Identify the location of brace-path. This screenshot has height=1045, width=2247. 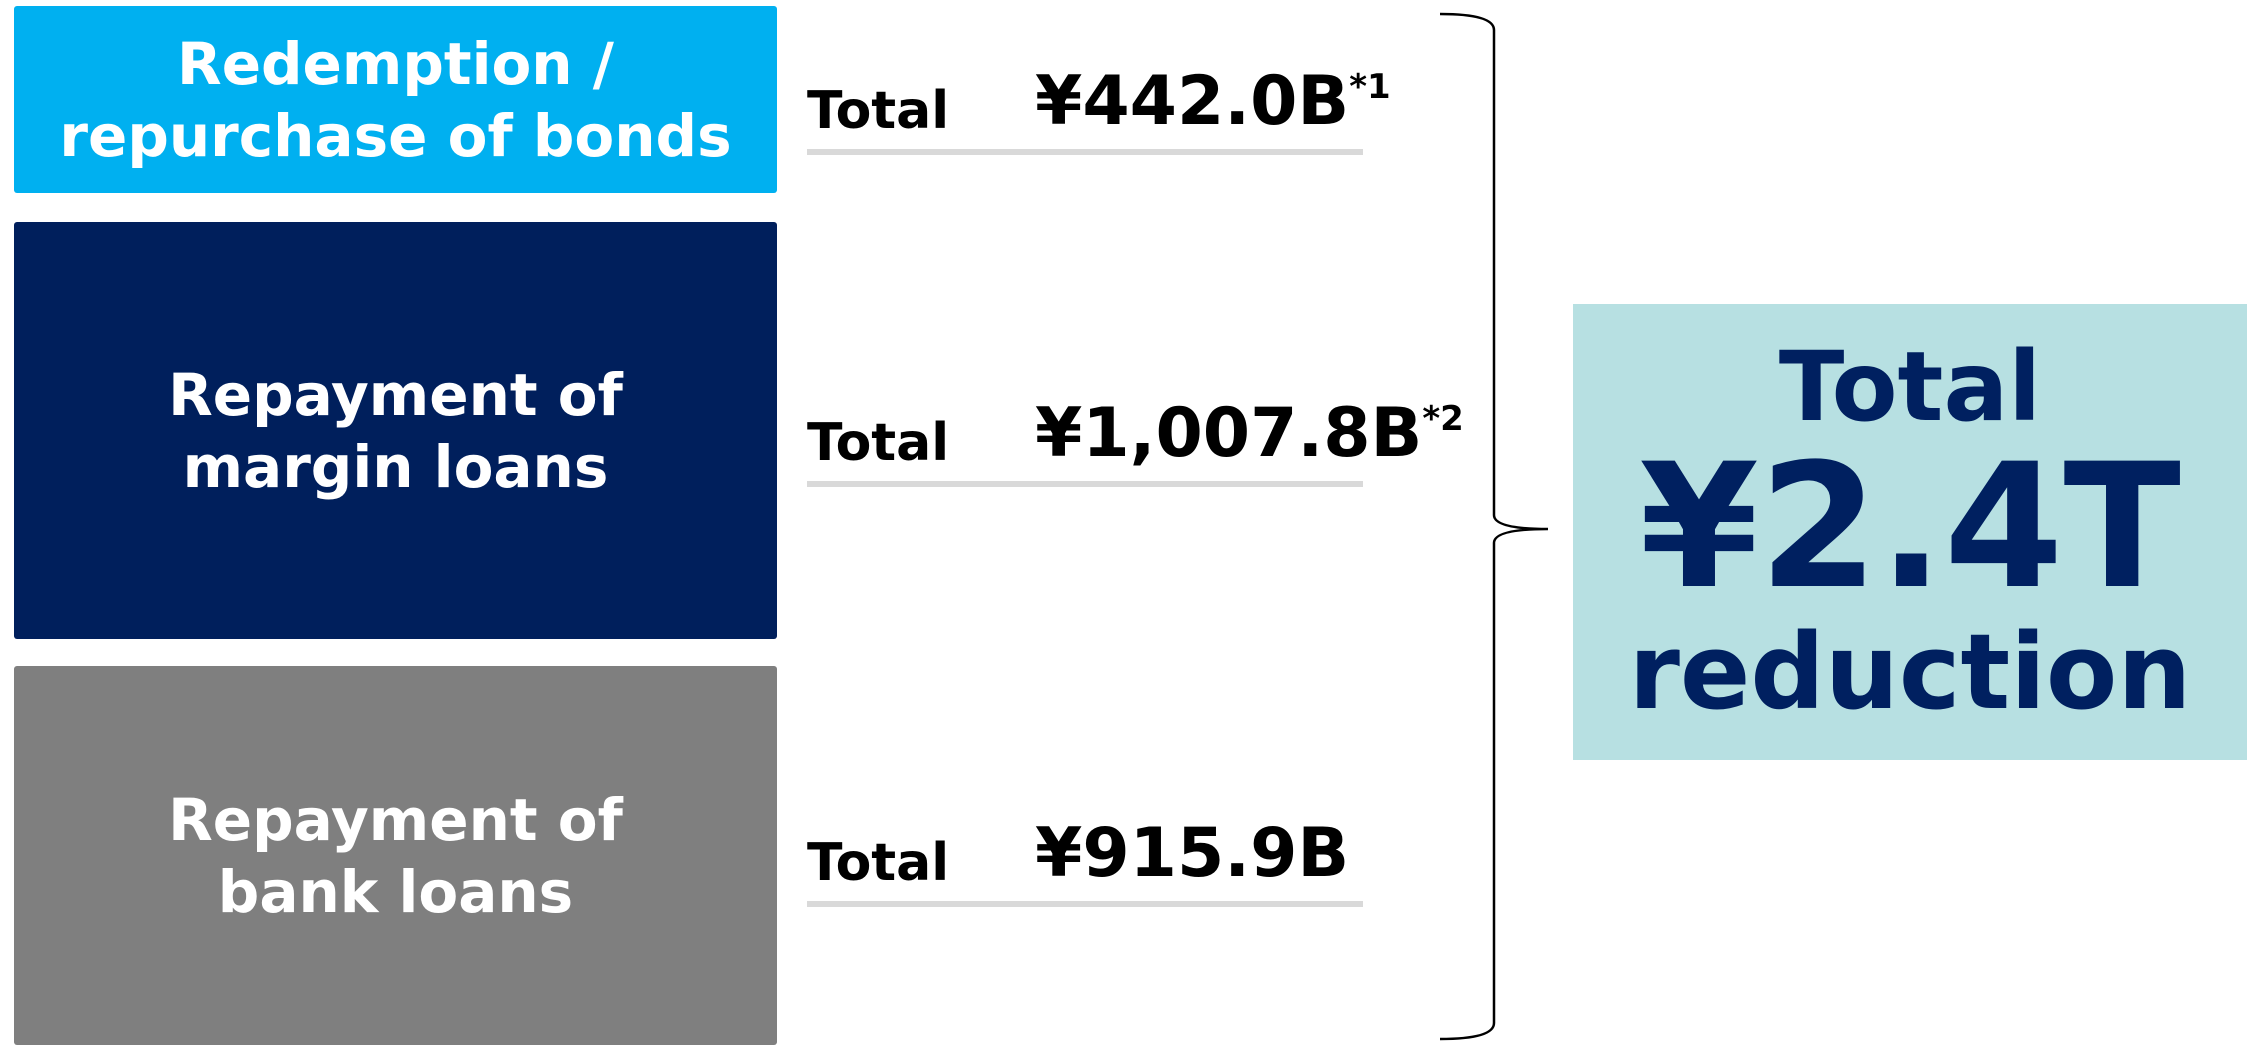
(1494, 526).